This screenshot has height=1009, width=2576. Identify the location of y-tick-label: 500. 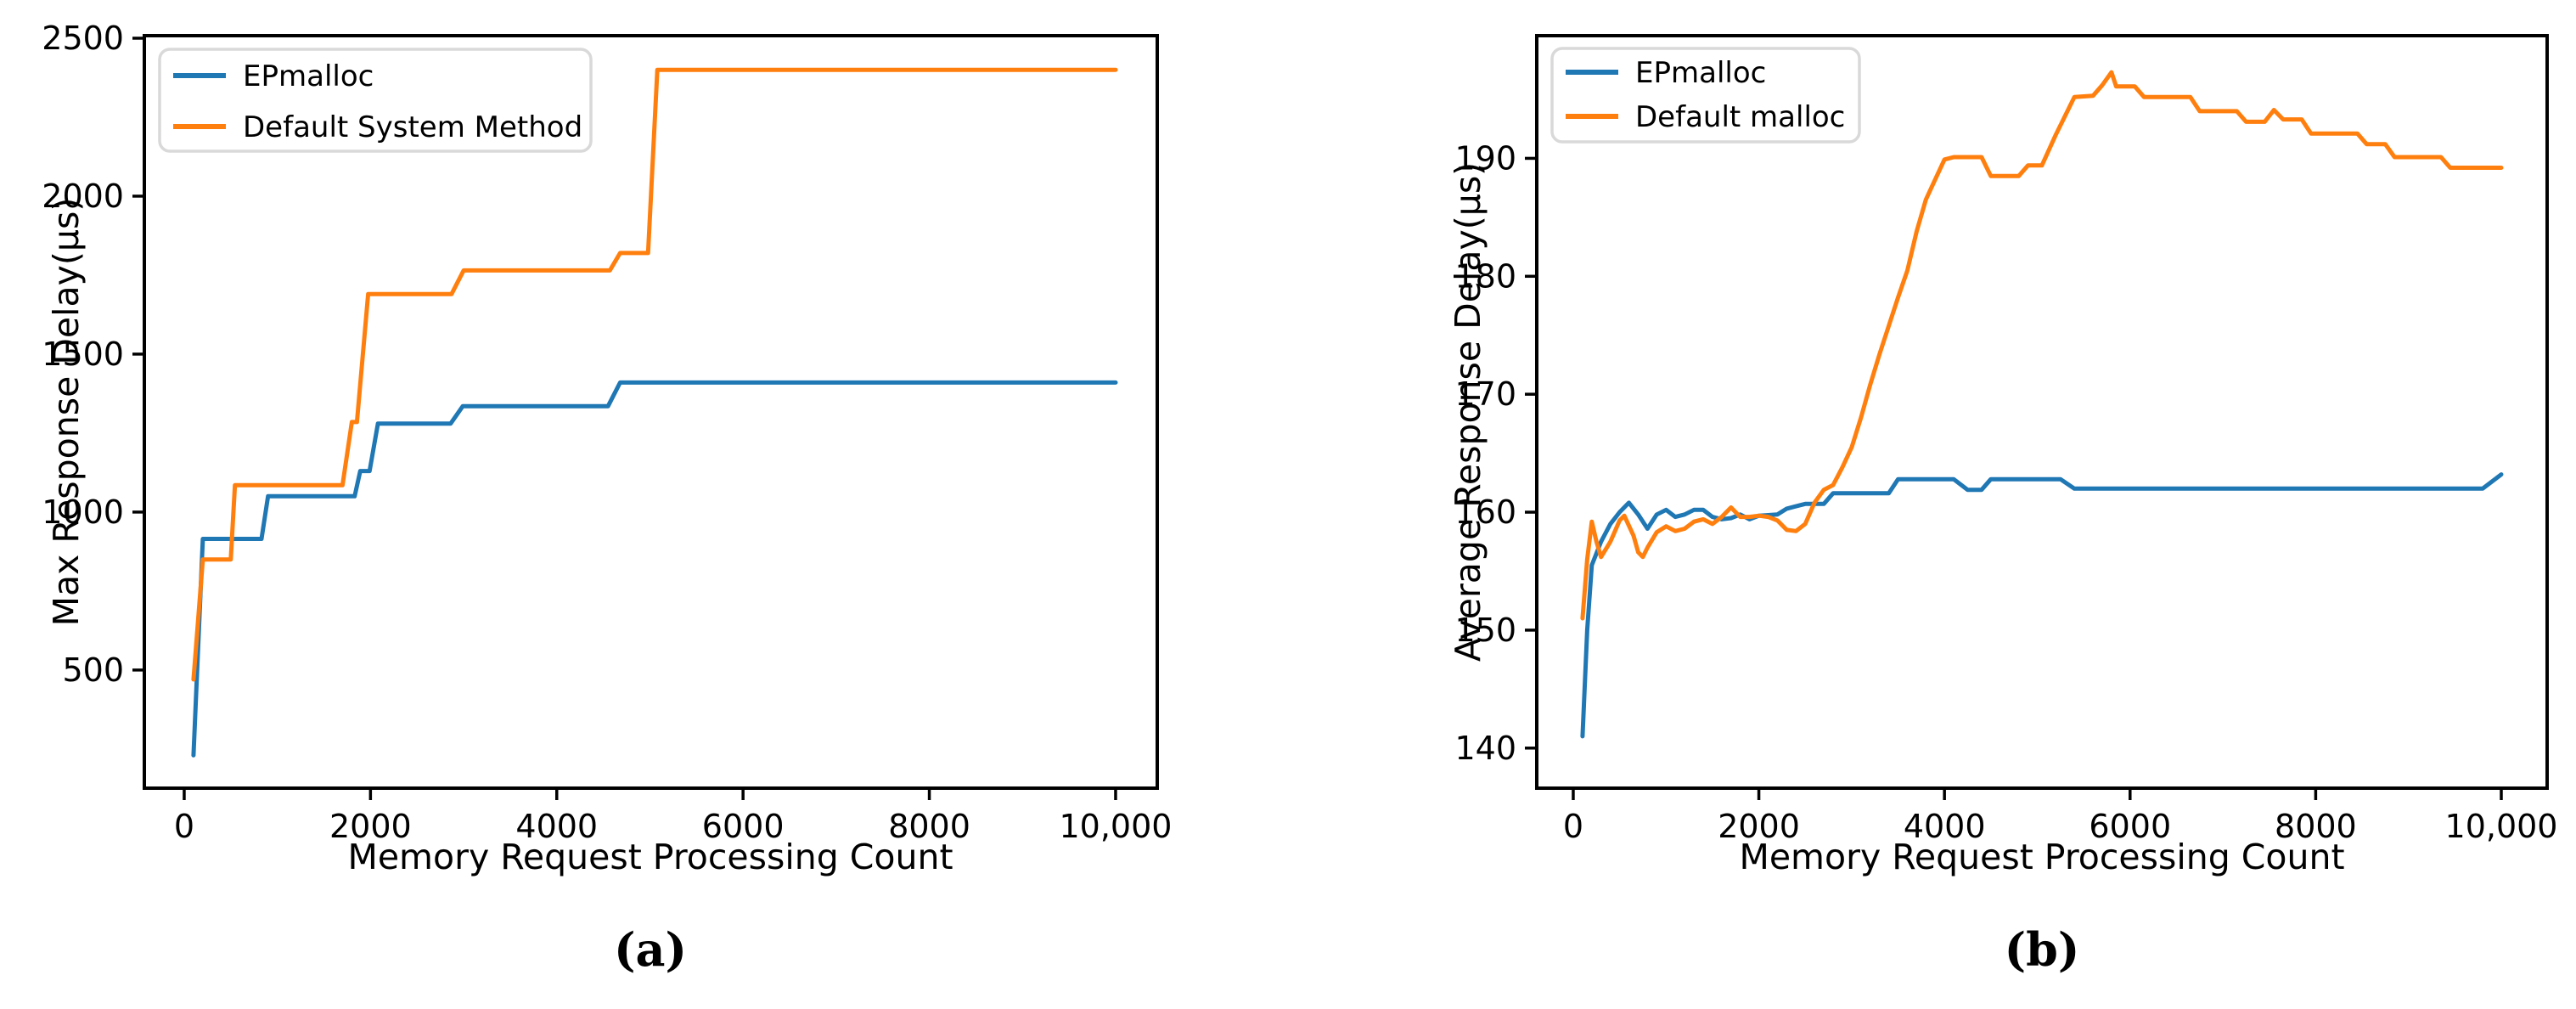
(93, 670).